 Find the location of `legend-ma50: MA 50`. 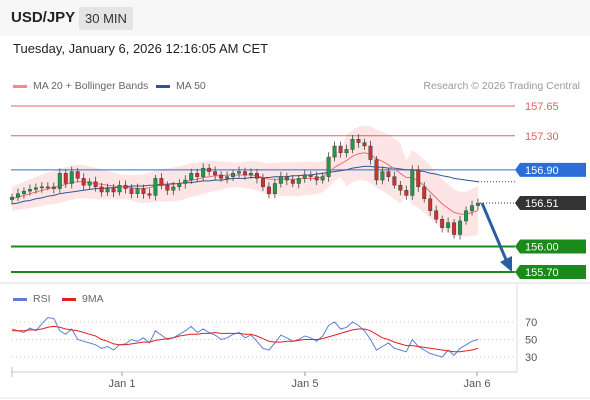

legend-ma50: MA 50 is located at coordinates (181, 86).